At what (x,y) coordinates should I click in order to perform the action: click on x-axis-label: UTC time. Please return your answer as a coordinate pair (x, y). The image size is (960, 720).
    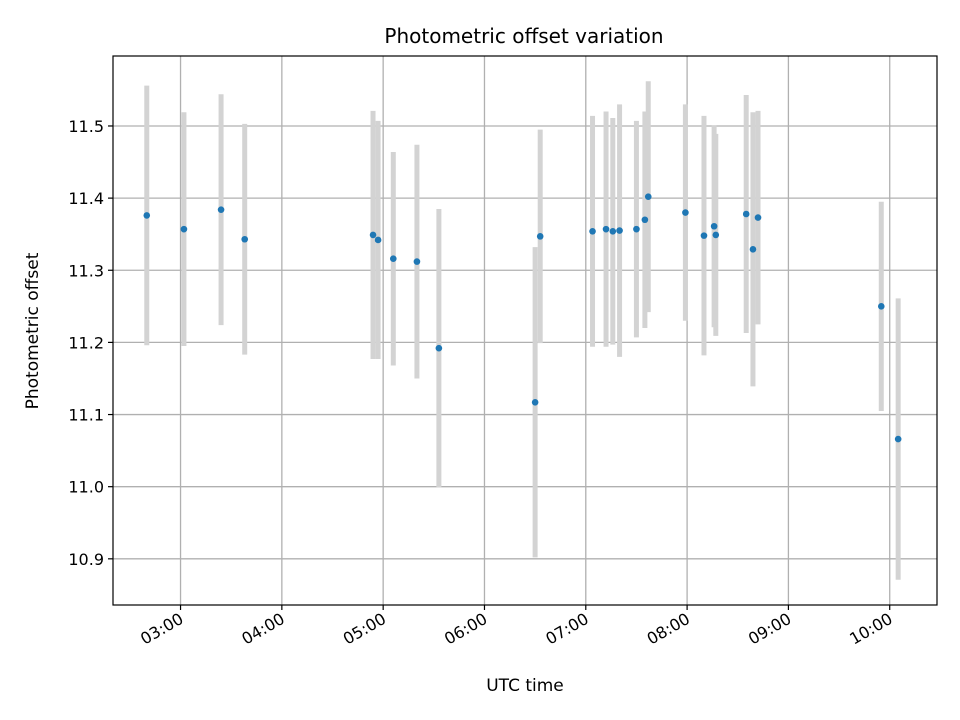
    Looking at the image, I should click on (525, 686).